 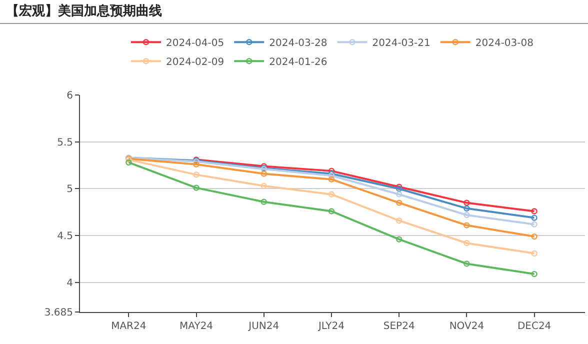 What do you see at coordinates (195, 43) in the screenshot?
I see `legend-label: 2024-04-05` at bounding box center [195, 43].